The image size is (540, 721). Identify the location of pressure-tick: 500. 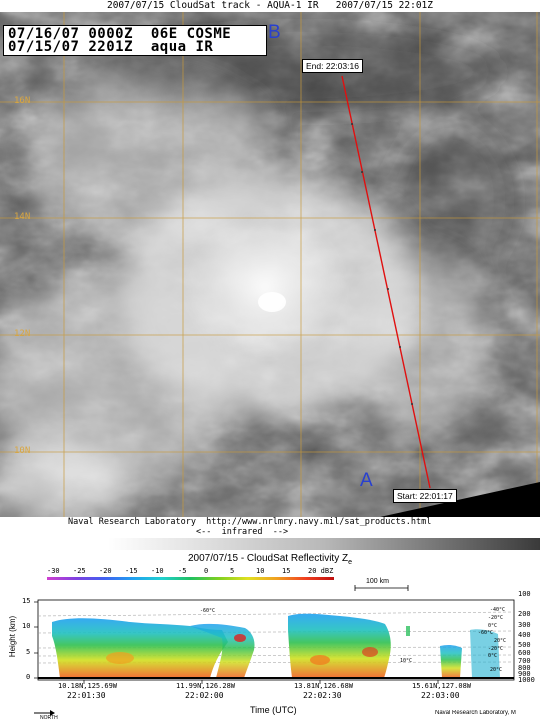
(524, 645).